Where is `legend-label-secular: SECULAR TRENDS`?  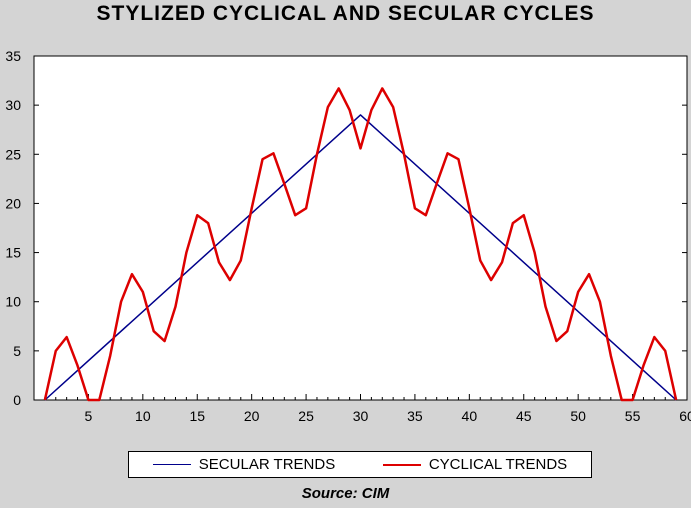
legend-label-secular: SECULAR TRENDS is located at coordinates (267, 464).